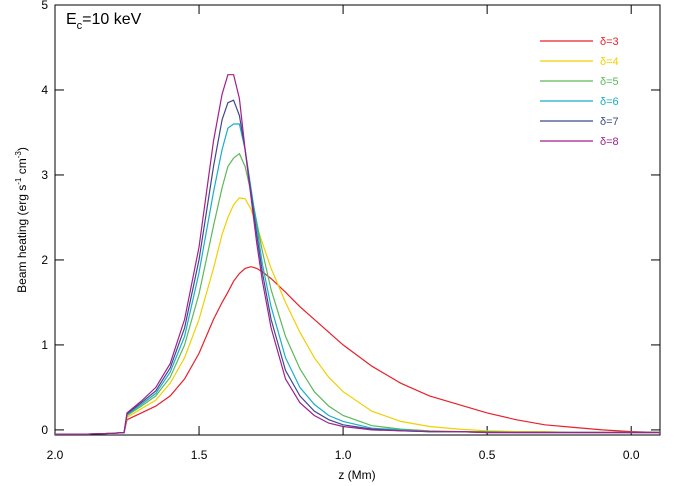 This screenshot has width=681, height=486. I want to click on legend-label: δ=5, so click(609, 82).